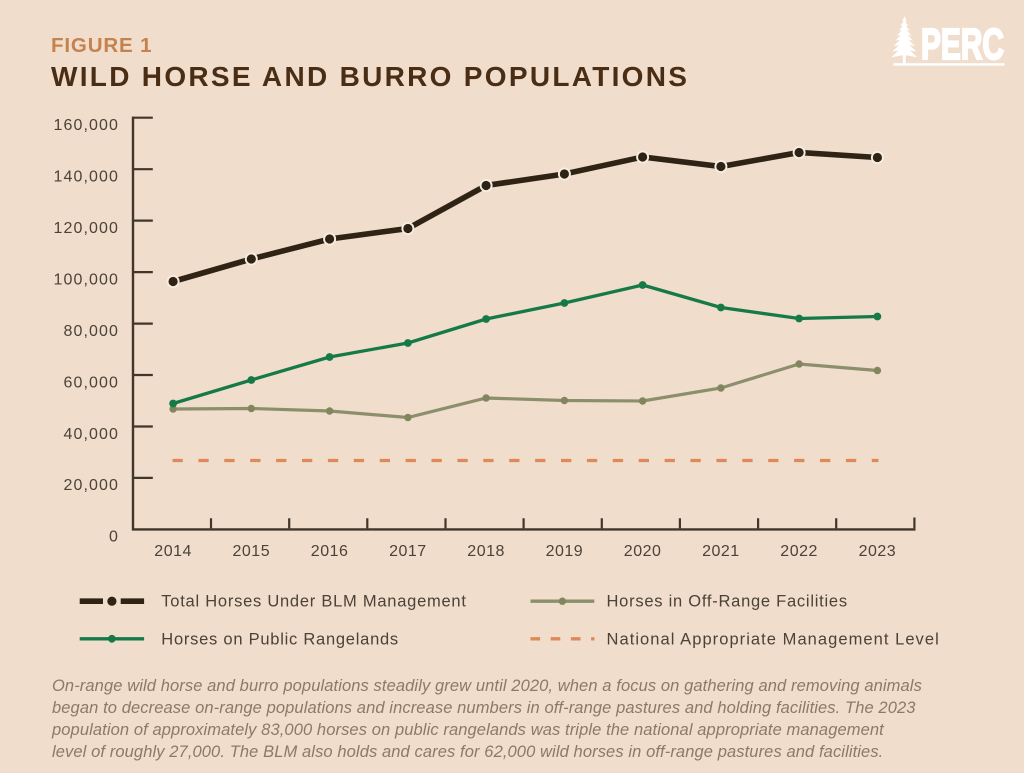 The image size is (1024, 773). I want to click on svg-text: 2022, so click(799, 551).